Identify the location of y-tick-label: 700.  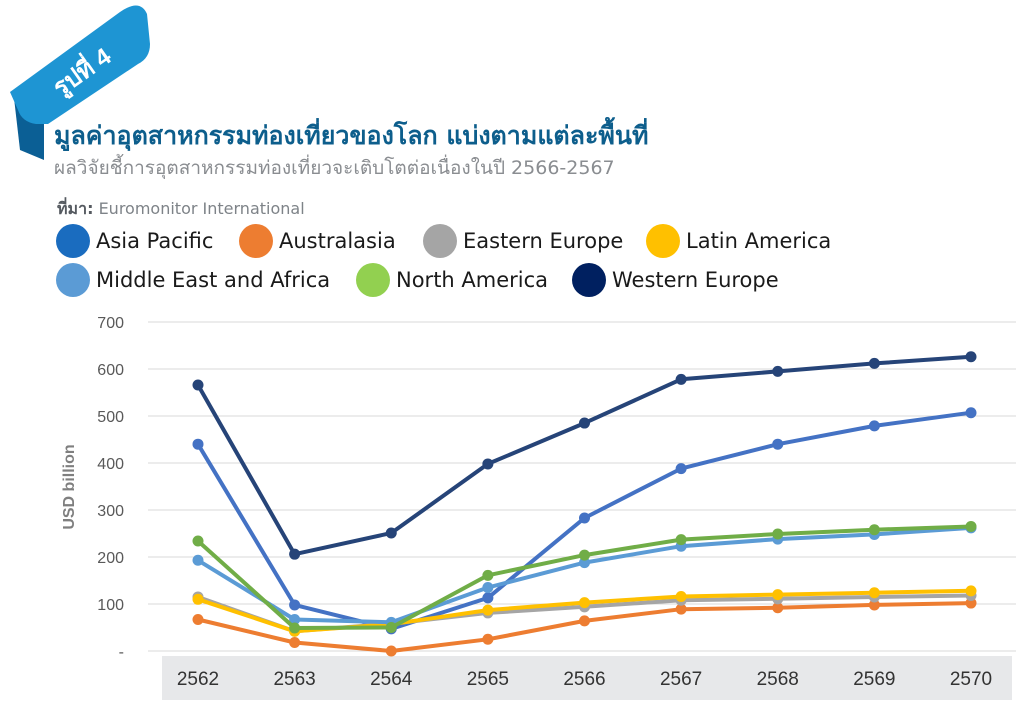
(110, 323).